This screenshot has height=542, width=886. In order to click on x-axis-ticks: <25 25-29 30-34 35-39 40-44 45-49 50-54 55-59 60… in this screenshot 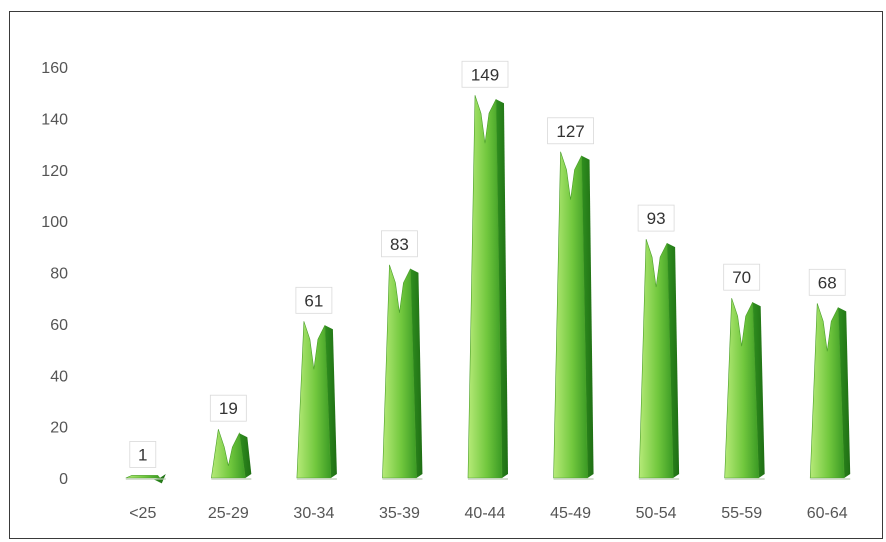, I will do `click(488, 513)`.